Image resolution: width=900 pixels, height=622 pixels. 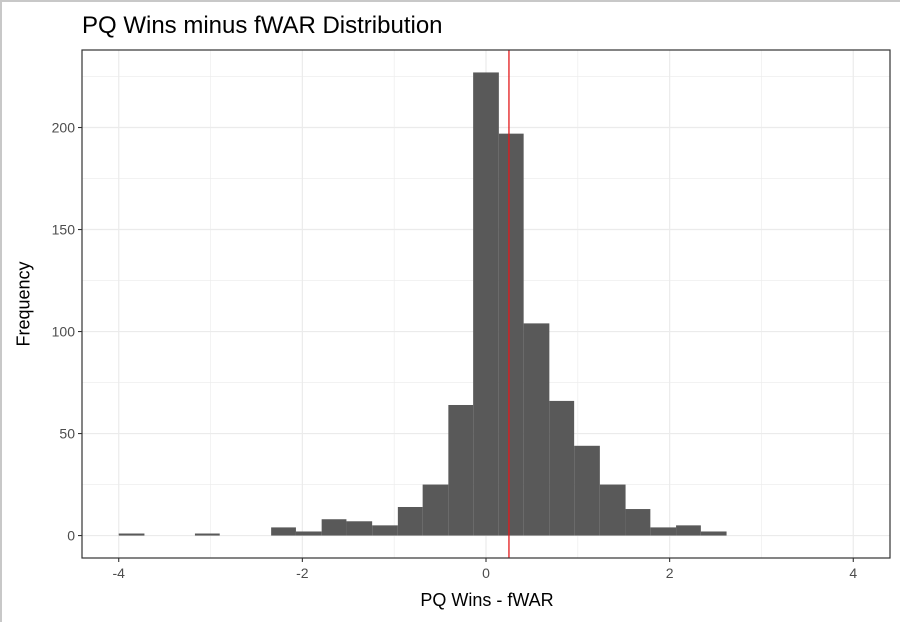 I want to click on x-tick-label: -2, so click(x=302, y=573).